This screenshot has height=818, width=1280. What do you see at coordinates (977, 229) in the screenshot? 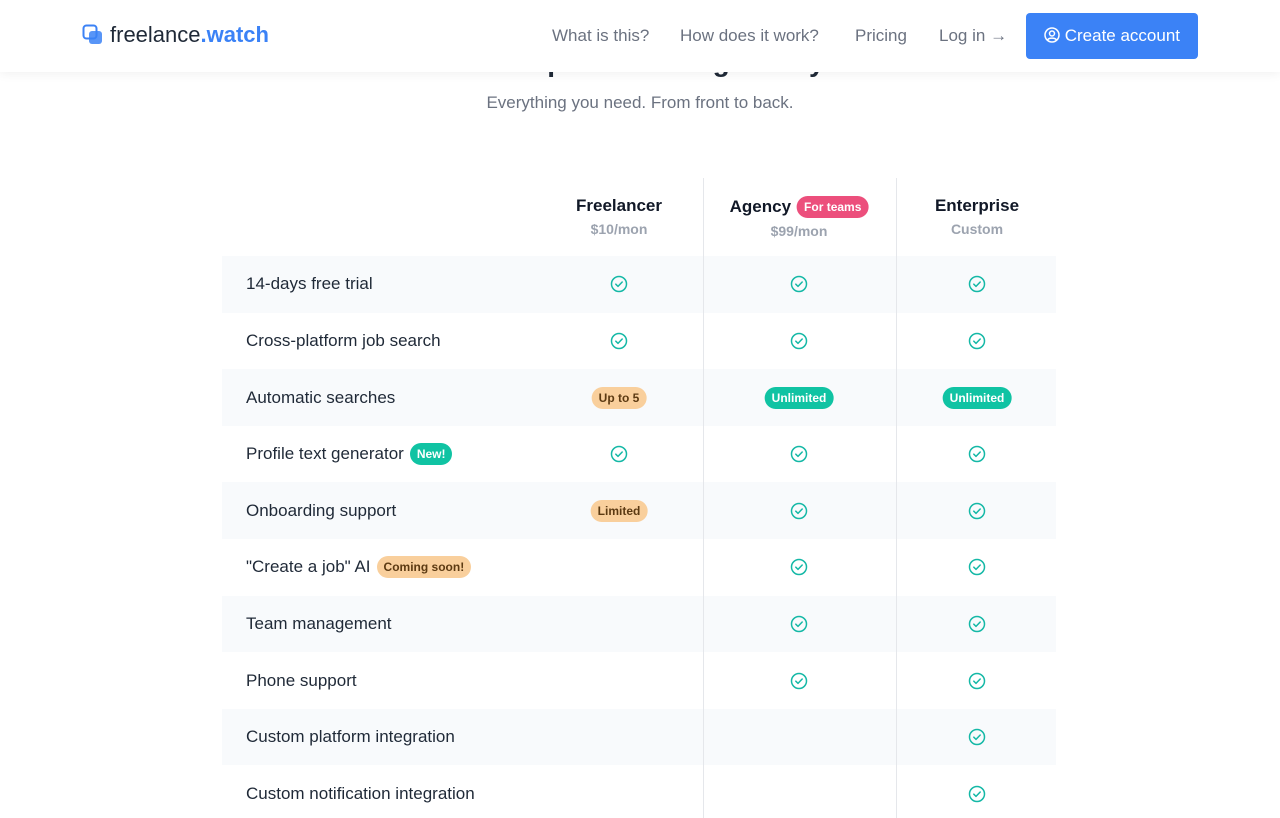
I see `plan-price: Custom` at bounding box center [977, 229].